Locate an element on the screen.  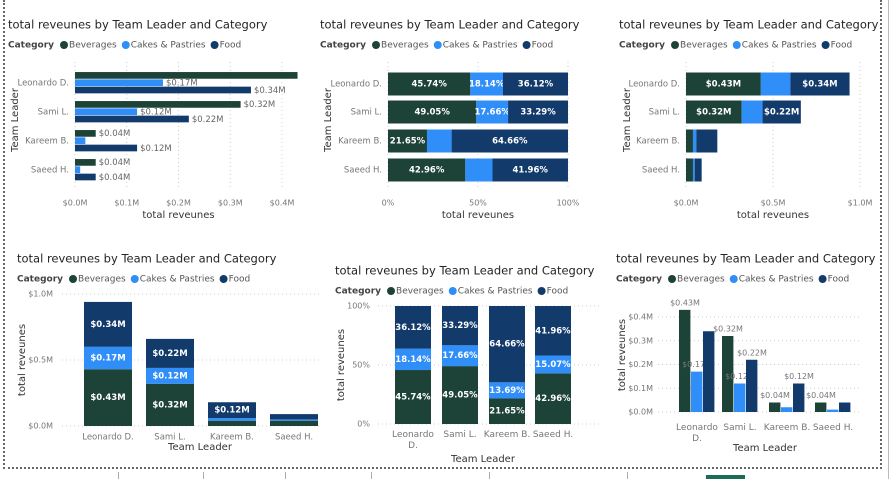
active-page-tab is located at coordinates (725, 477).